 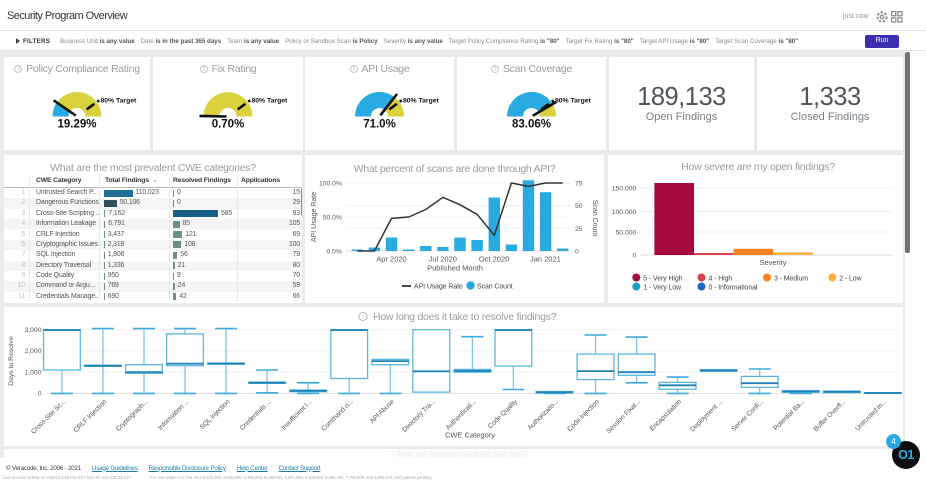 I want to click on svg-text: Encapsulation, so click(x=666, y=415).